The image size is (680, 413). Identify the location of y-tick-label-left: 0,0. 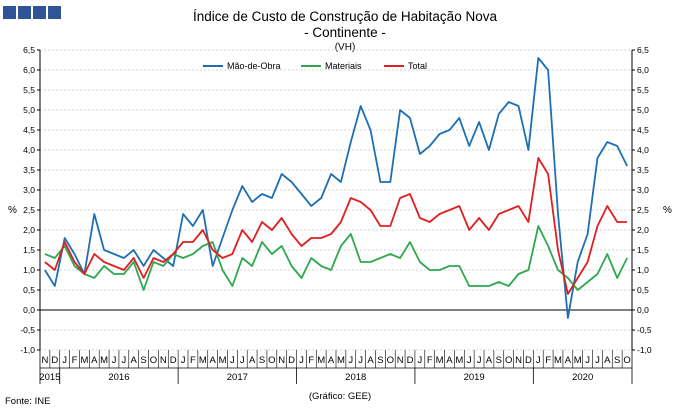
(29, 310).